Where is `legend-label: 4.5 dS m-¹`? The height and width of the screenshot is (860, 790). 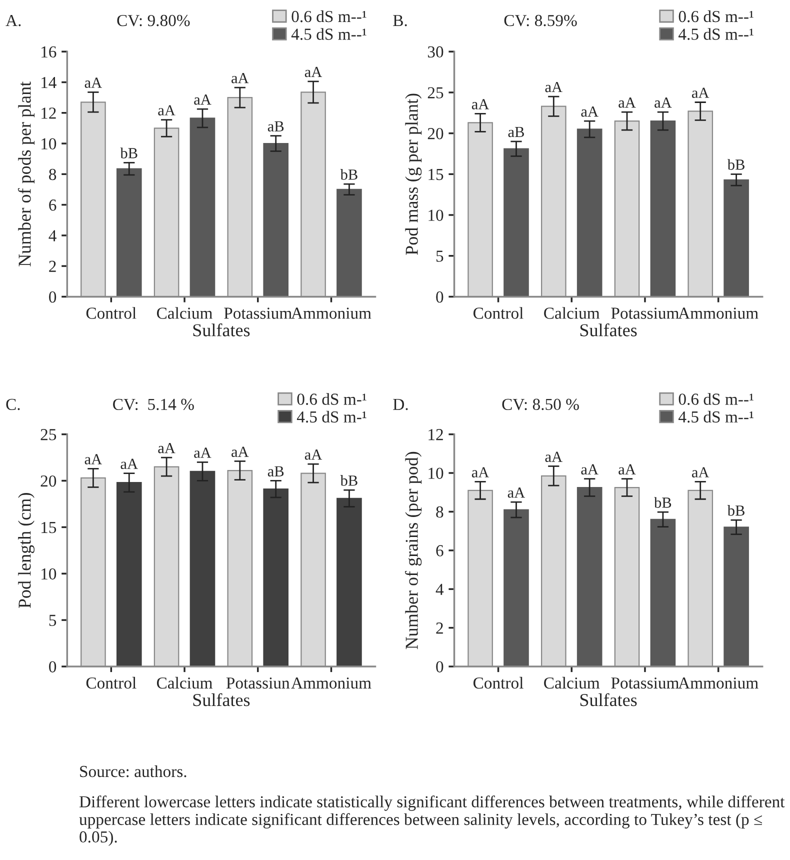 legend-label: 4.5 dS m-¹ is located at coordinates (331, 416).